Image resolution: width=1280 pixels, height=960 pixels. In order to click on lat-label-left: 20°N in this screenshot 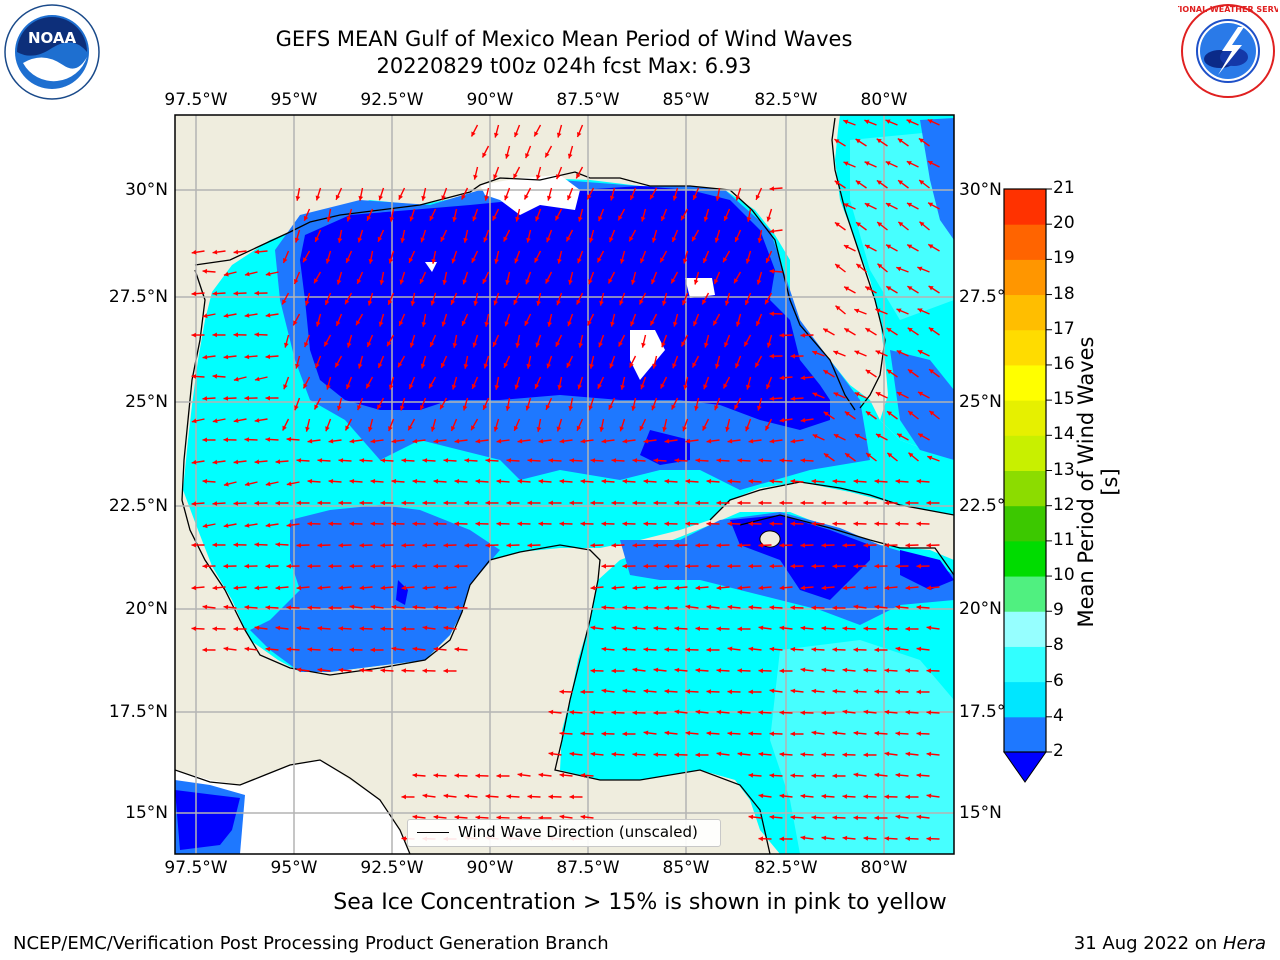, I will do `click(146, 609)`.